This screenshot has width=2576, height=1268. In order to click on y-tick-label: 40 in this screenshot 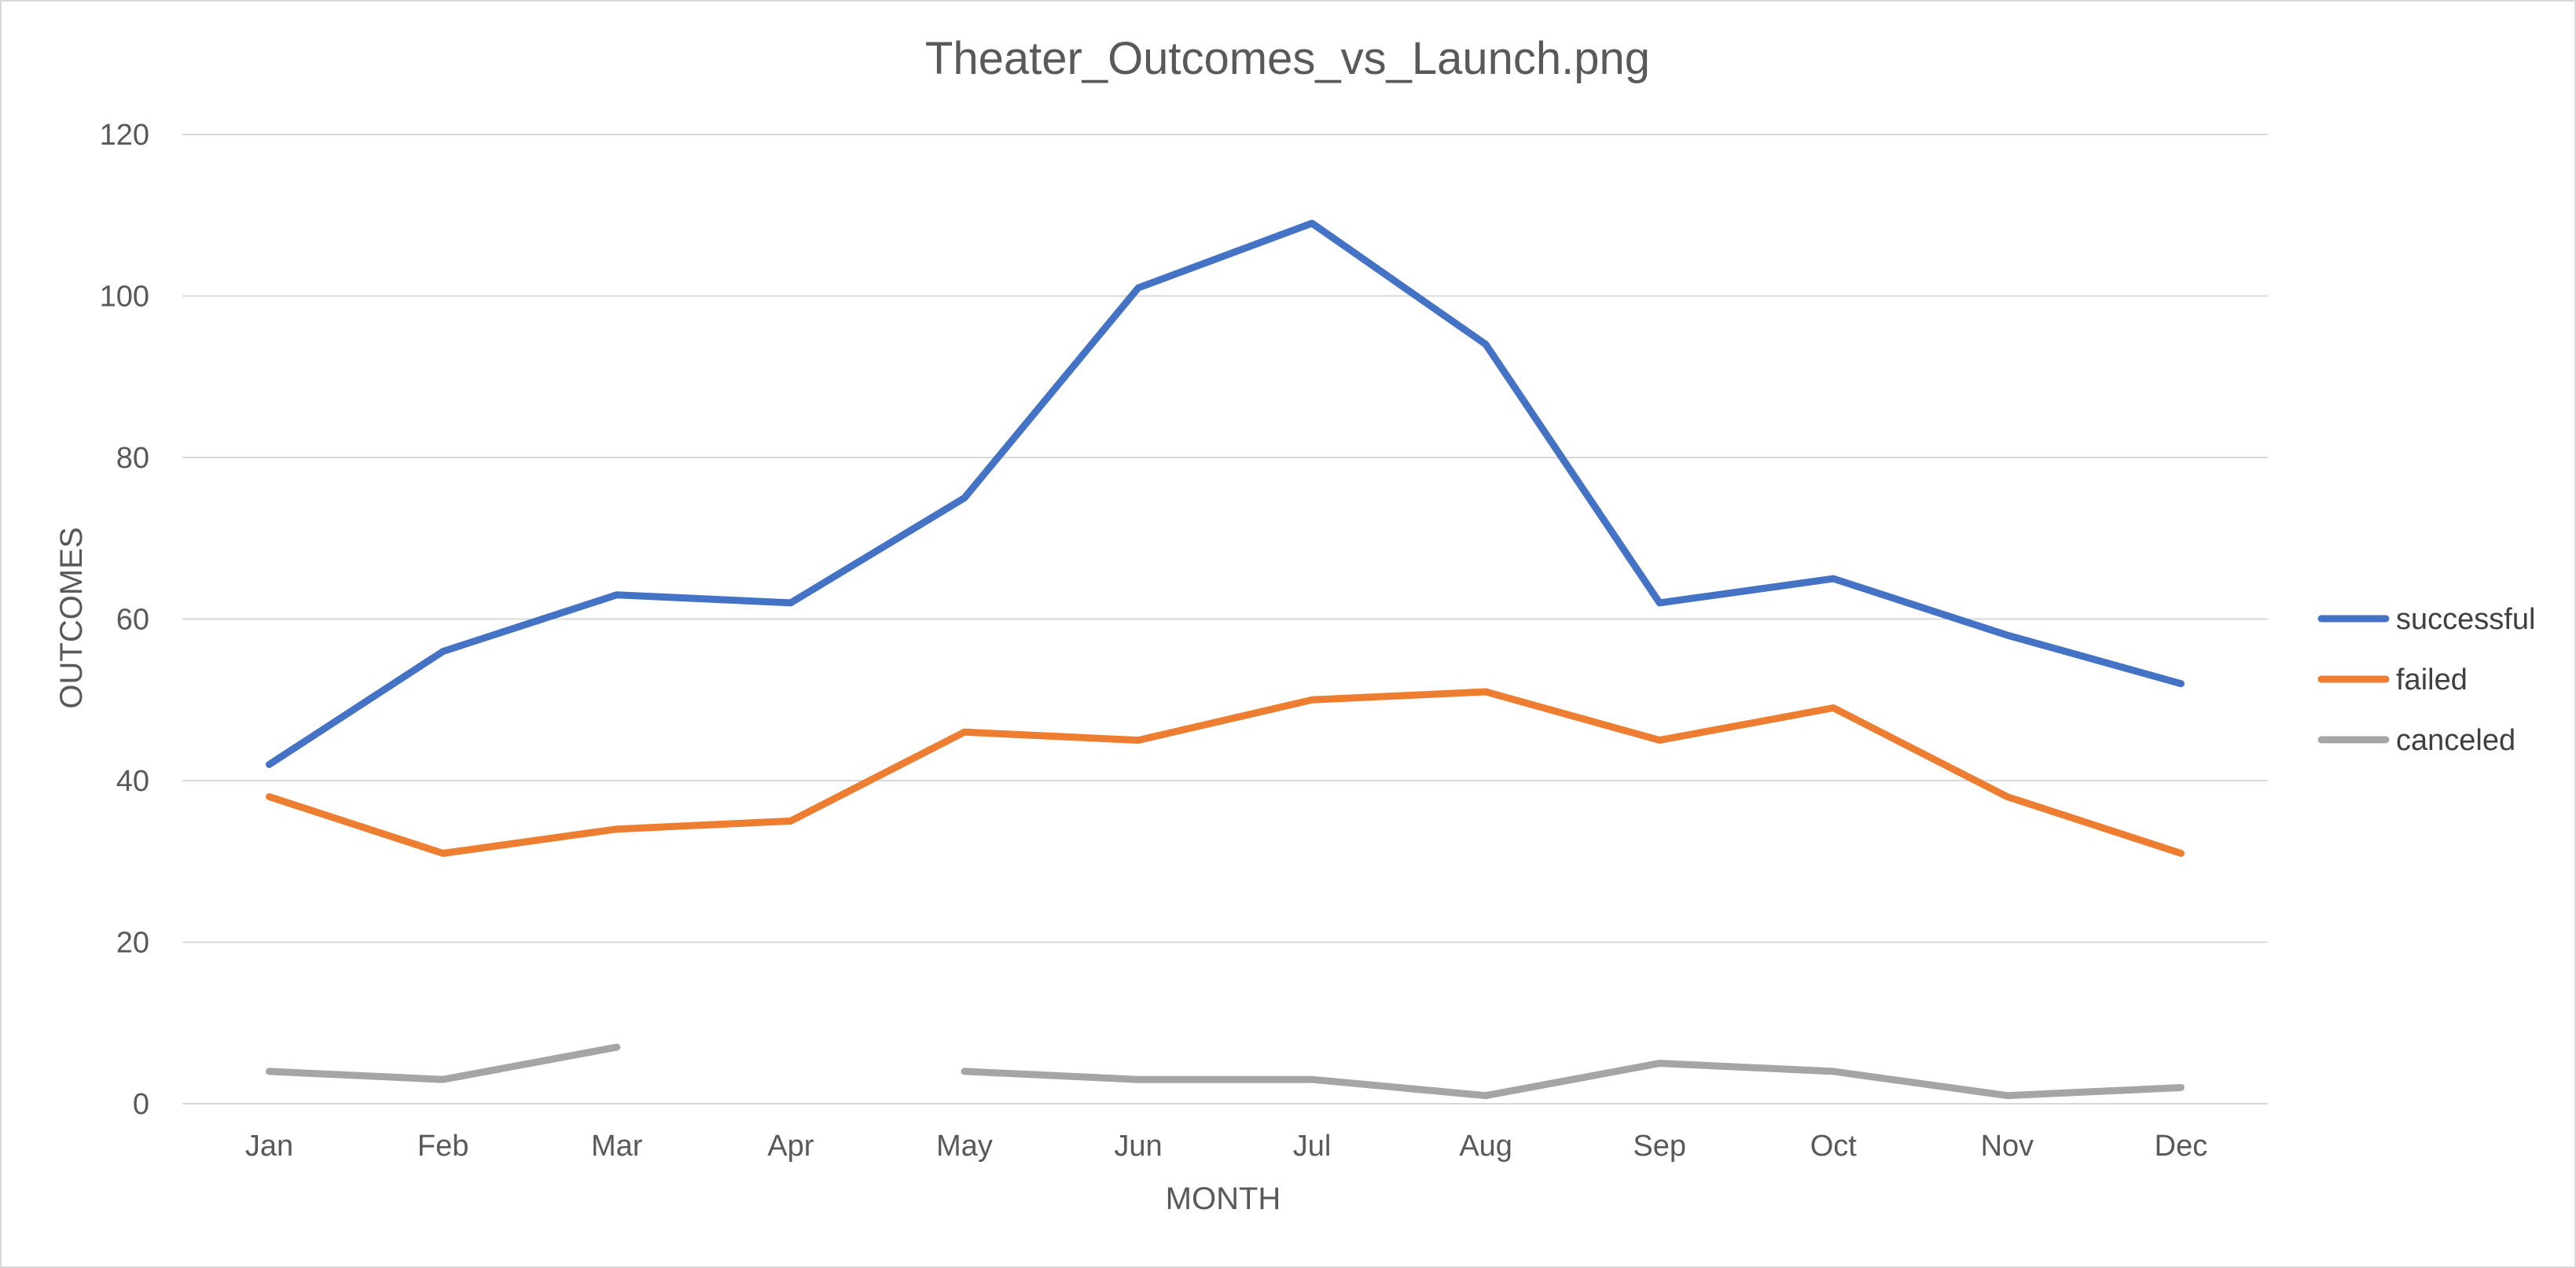, I will do `click(132, 782)`.